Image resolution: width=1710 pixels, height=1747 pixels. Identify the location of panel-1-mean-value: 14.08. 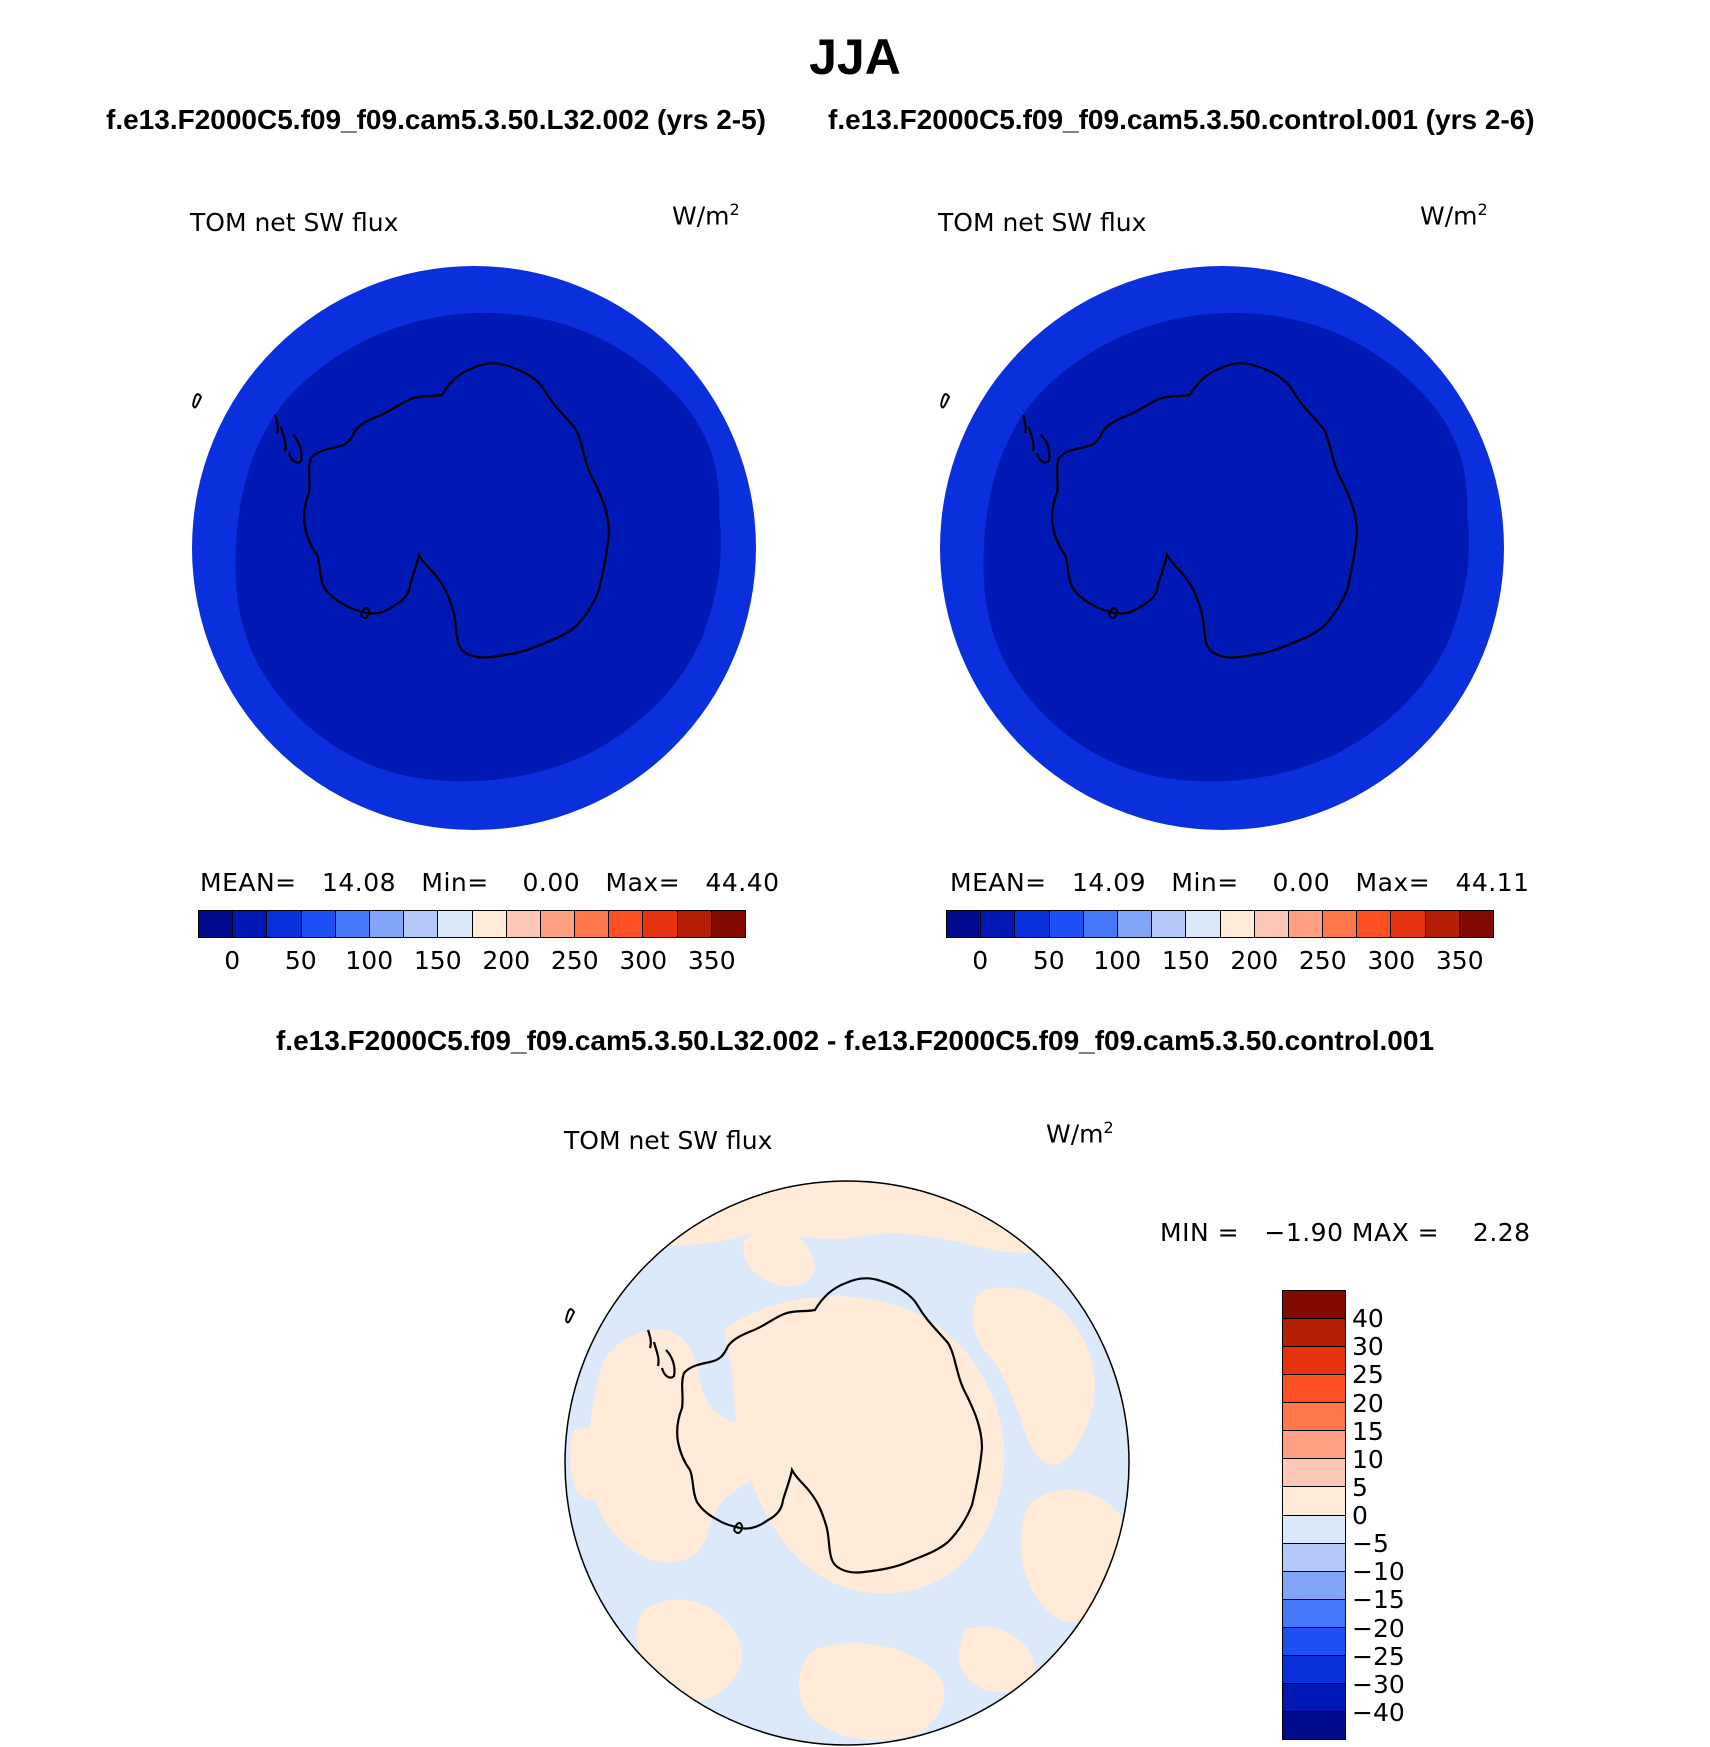
(359, 882).